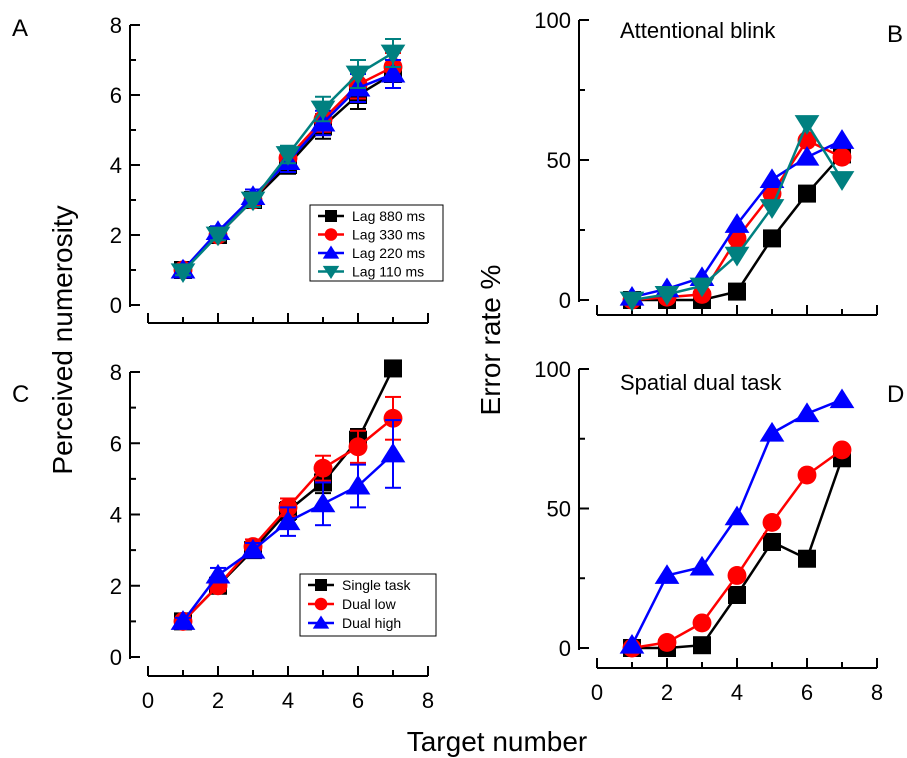 Image resolution: width=907 pixels, height=758 pixels. What do you see at coordinates (895, 394) in the screenshot?
I see `panel-label-d: D` at bounding box center [895, 394].